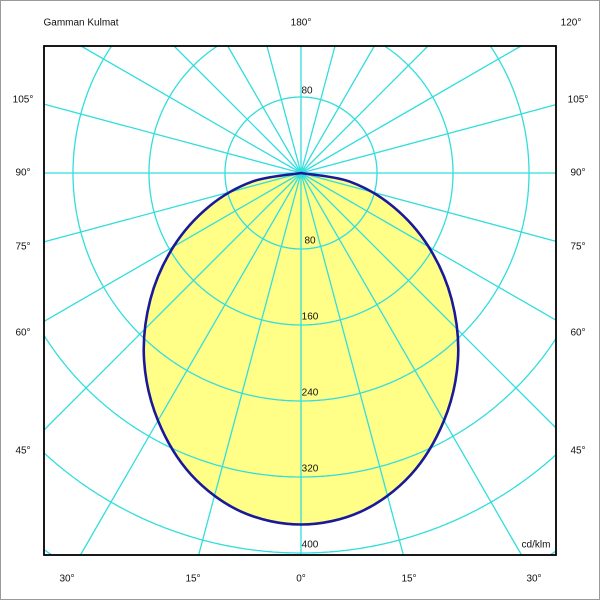 This screenshot has height=601, width=600. I want to click on angle-label-right: 60°, so click(578, 333).